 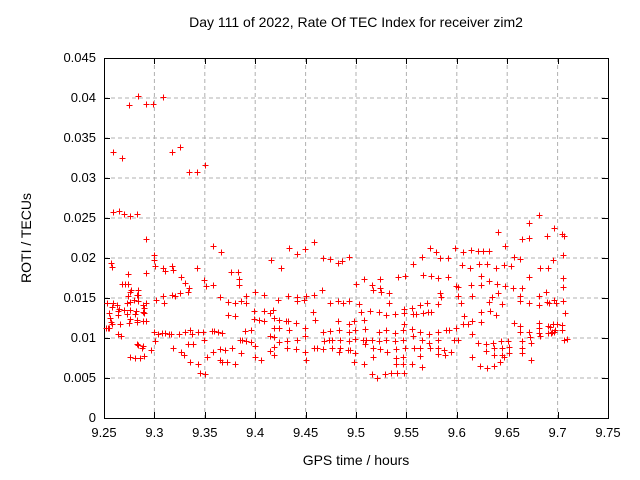 I want to click on svg-text: 0.01, so click(x=83, y=337).